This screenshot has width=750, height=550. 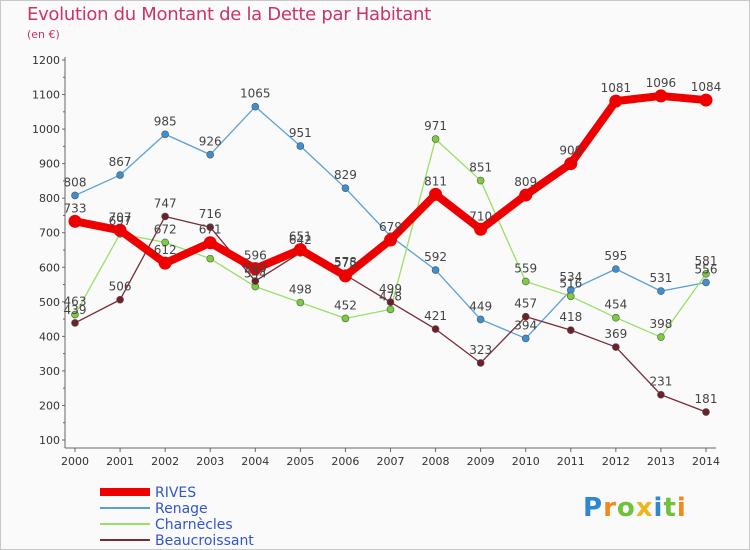 What do you see at coordinates (210, 461) in the screenshot?
I see `x-tick-label: 2003` at bounding box center [210, 461].